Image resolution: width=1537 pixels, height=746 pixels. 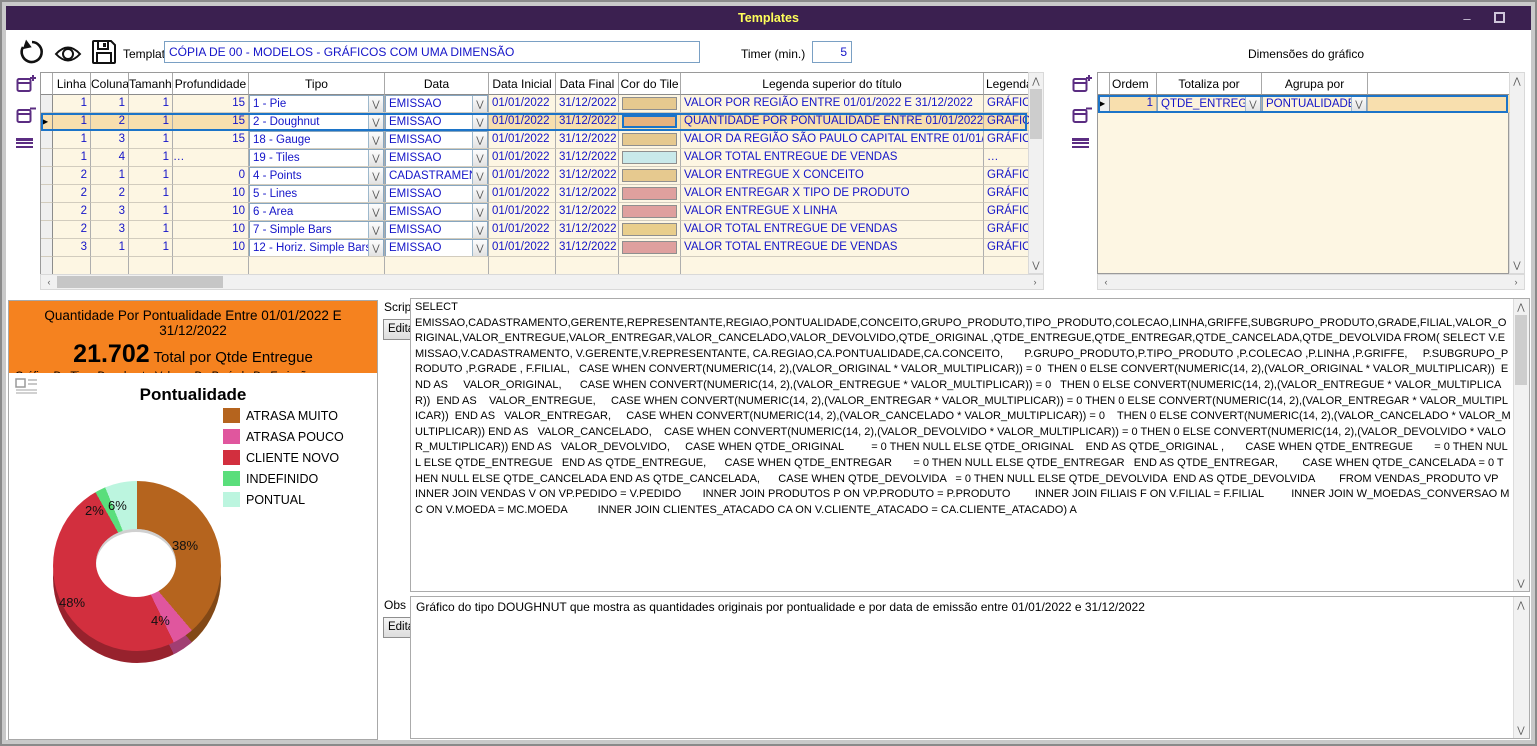 What do you see at coordinates (832, 158) in the screenshot?
I see `legenda-superior-cell: VALOR TOTAL ENTREGUE DE VENDAS` at bounding box center [832, 158].